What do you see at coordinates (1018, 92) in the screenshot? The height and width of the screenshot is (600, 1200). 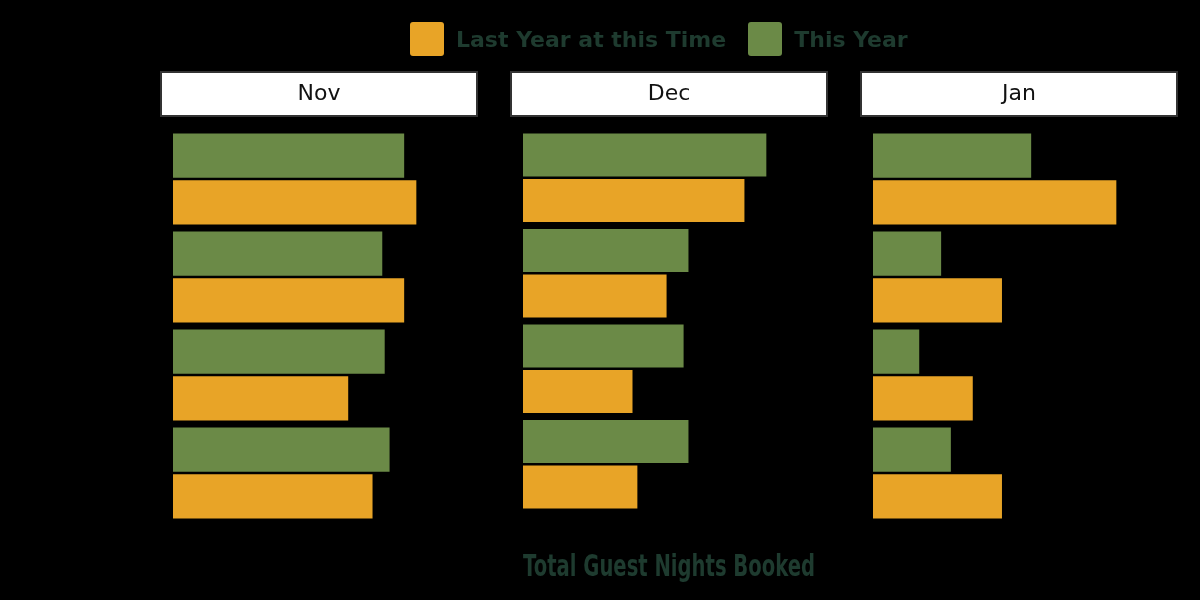 I see `chart-title: Jan` at bounding box center [1018, 92].